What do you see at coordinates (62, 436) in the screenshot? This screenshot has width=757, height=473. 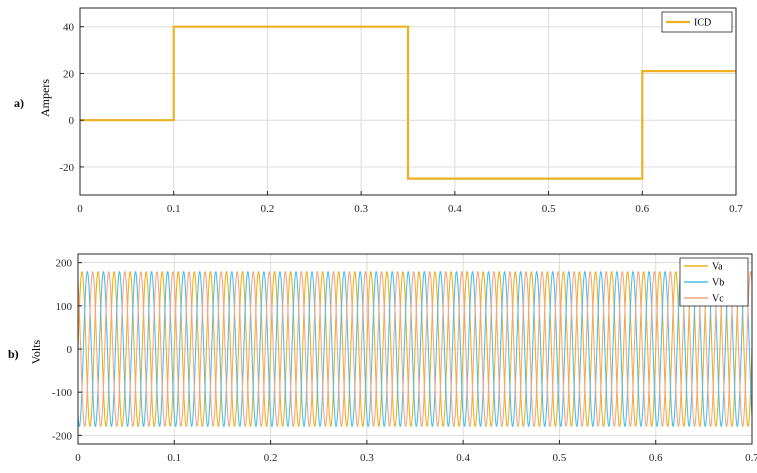 I see `y-tick-label: -200` at bounding box center [62, 436].